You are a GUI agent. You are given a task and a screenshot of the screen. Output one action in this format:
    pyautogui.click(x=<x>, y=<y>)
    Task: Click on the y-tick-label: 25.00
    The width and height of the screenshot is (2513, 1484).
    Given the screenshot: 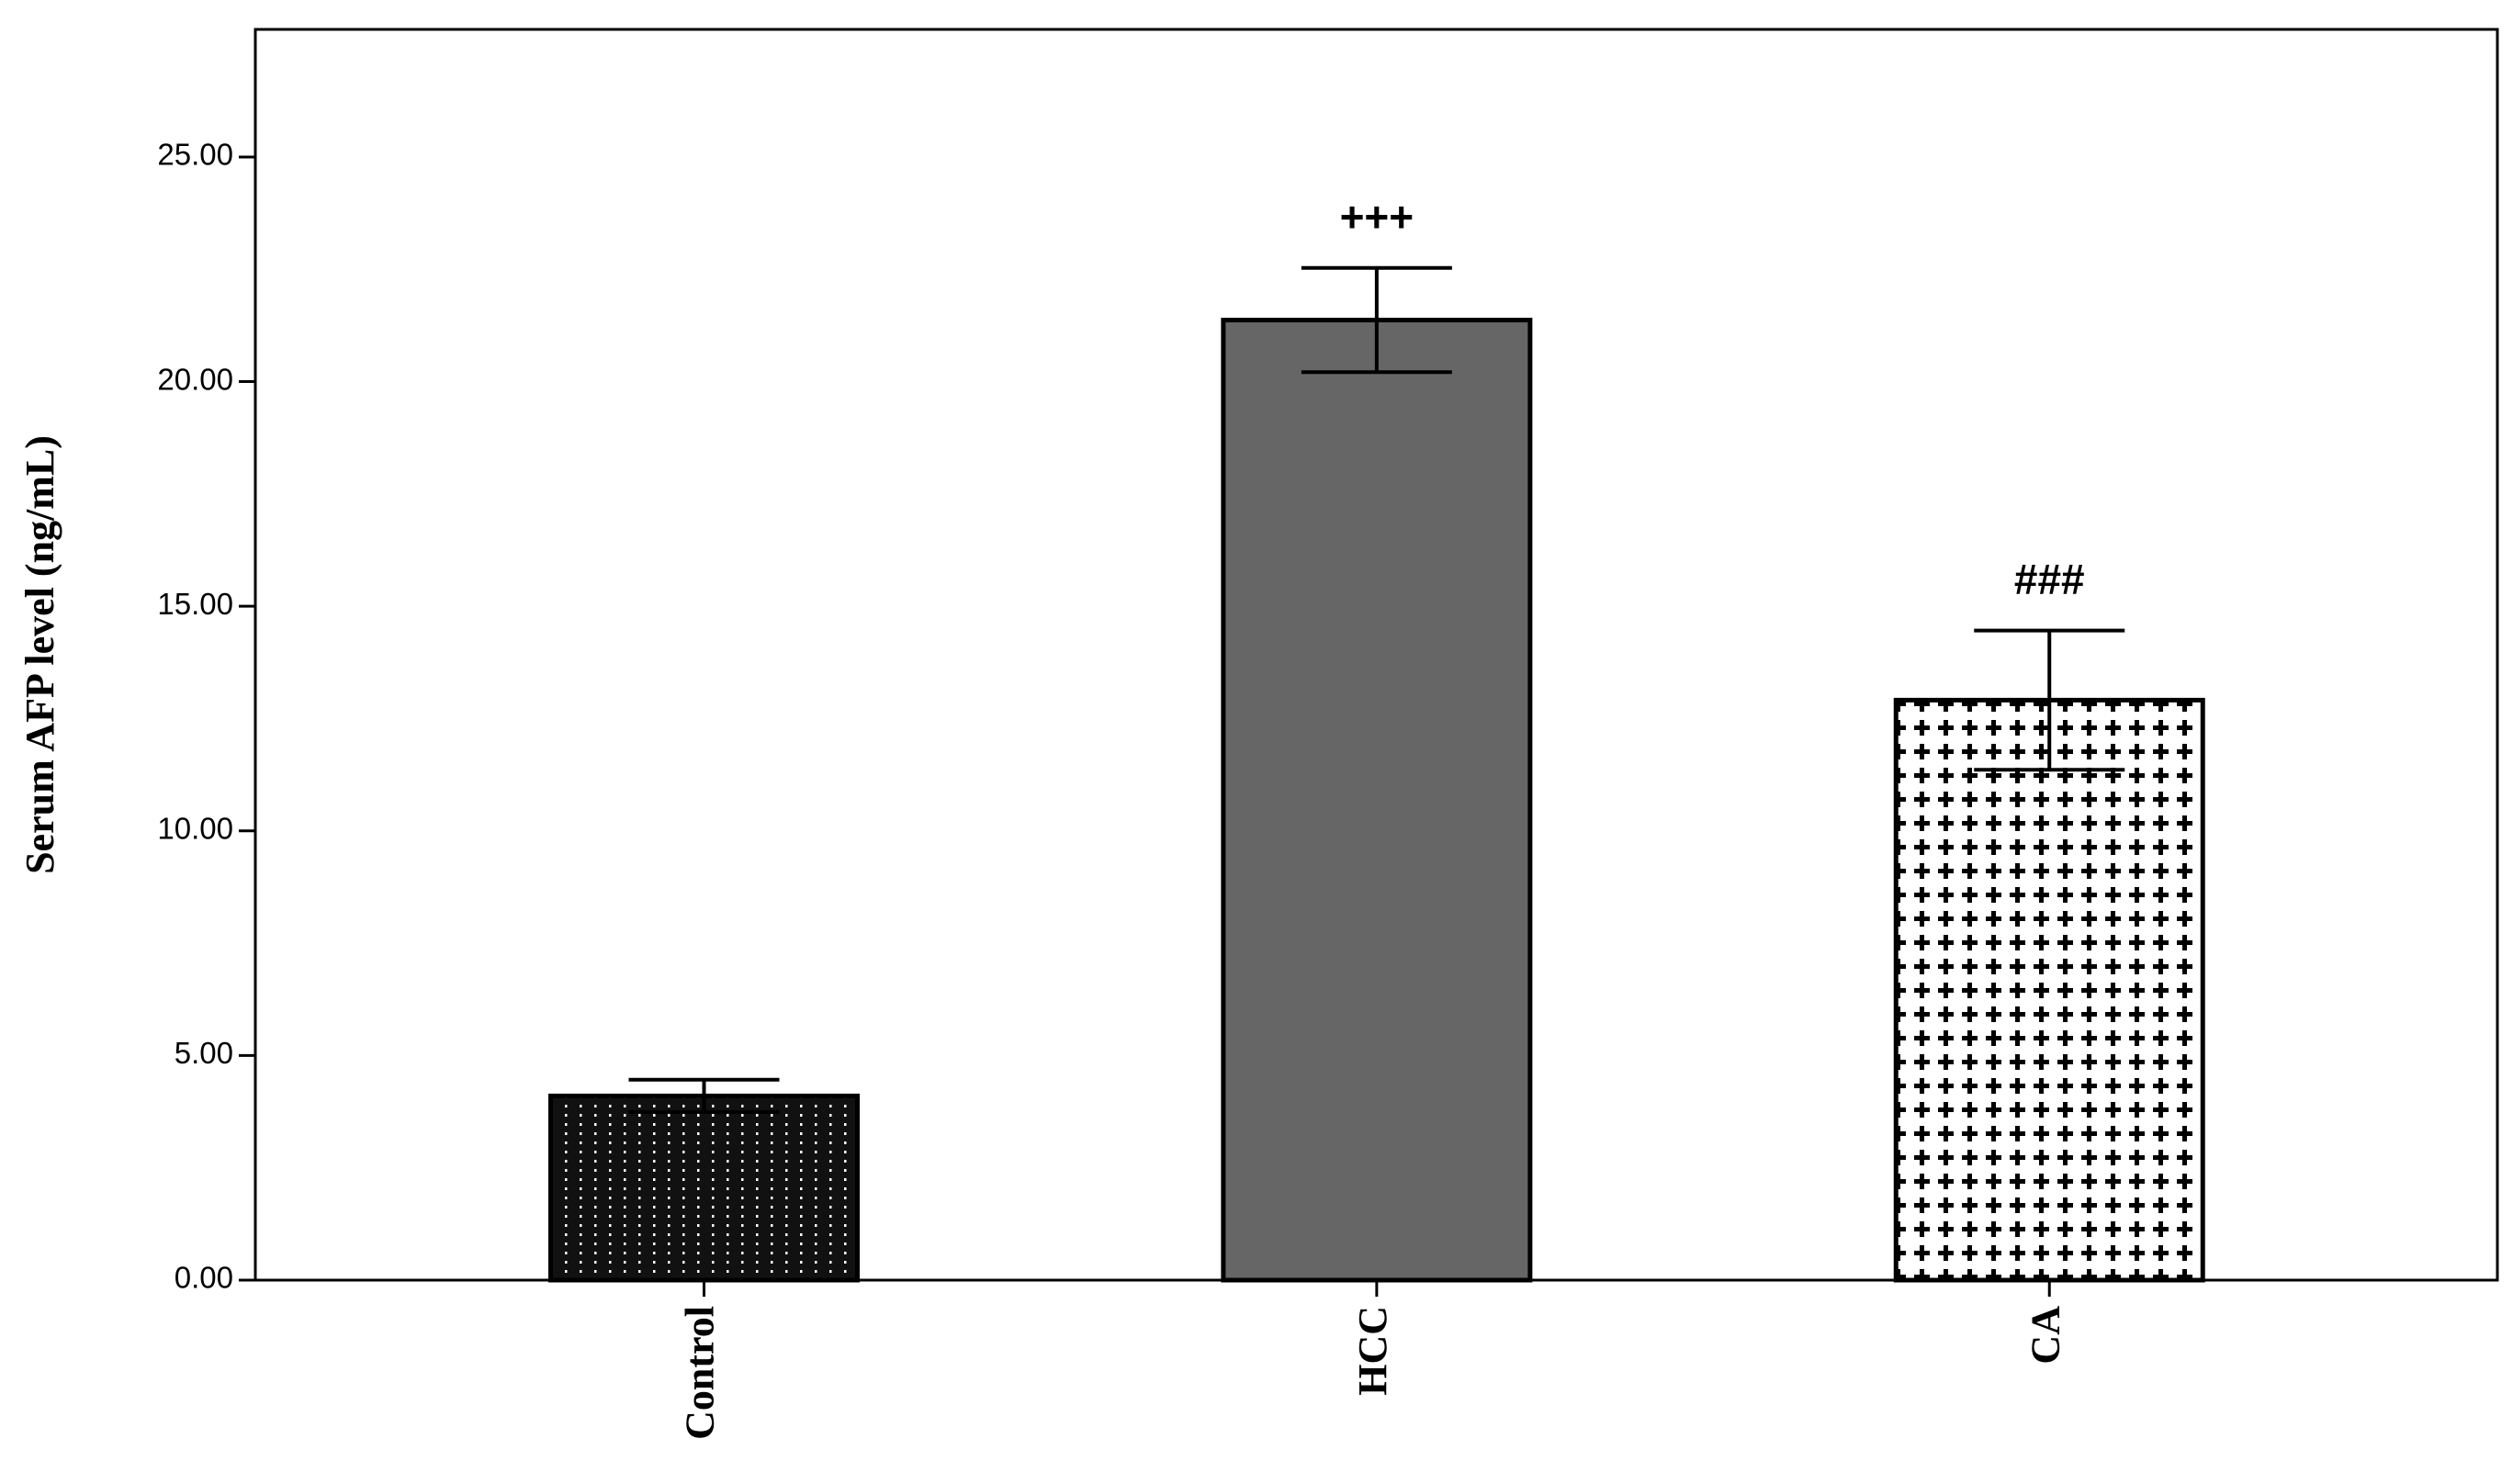 What is the action you would take?
    pyautogui.click(x=195, y=155)
    